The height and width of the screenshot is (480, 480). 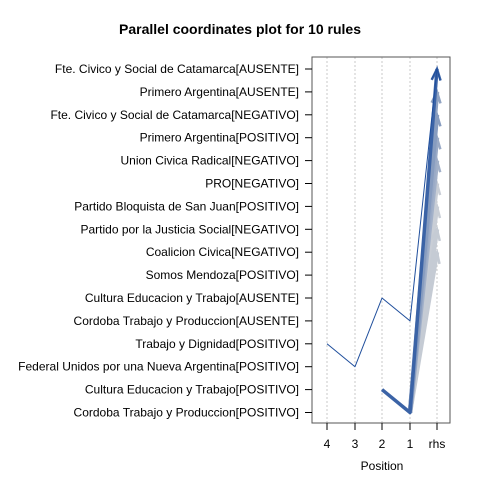 I want to click on y-tick-label: Coalicion Civica[NEGATIVO], so click(x=222, y=252).